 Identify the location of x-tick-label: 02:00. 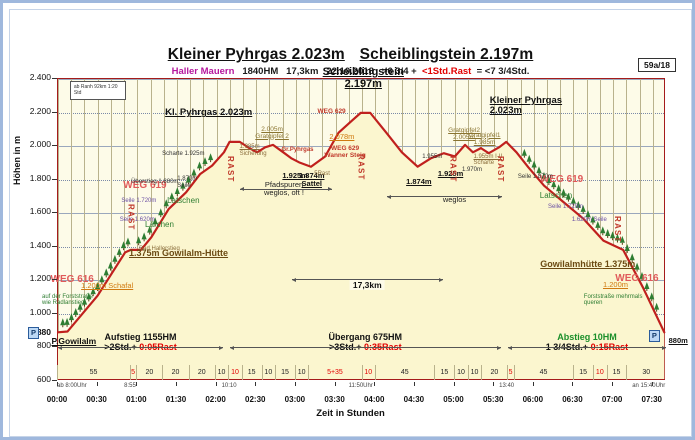
(215, 399).